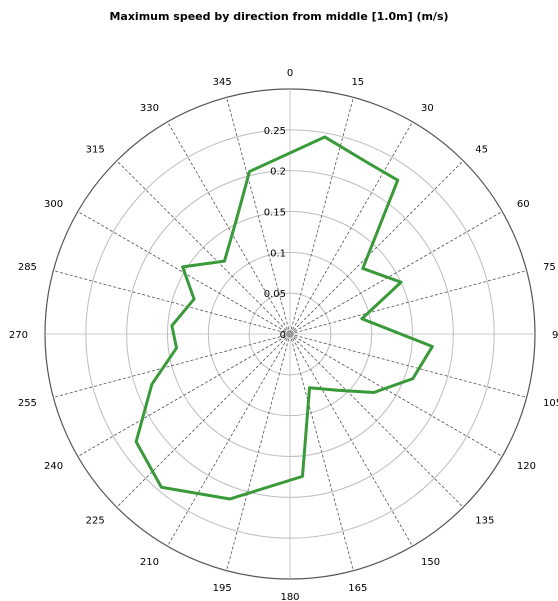 Image resolution: width=558 pixels, height=601 pixels. I want to click on angle-label: 195, so click(222, 588).